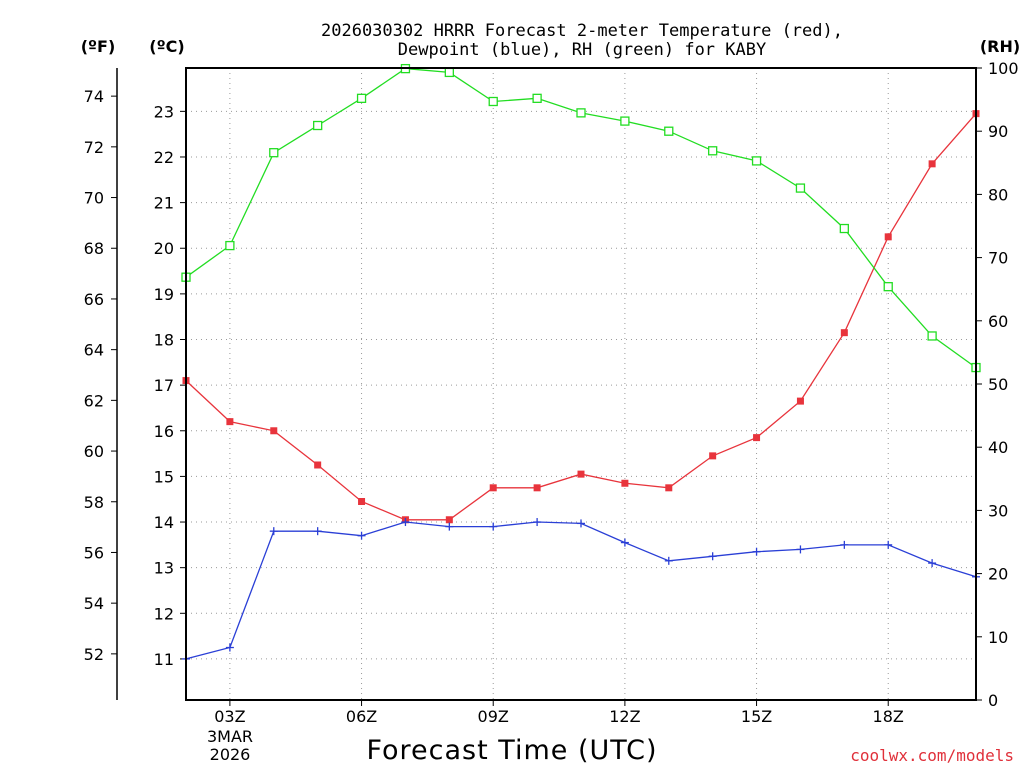 This screenshot has width=1024, height=768. I want to click on celsius-tick-label: 23, so click(164, 111).